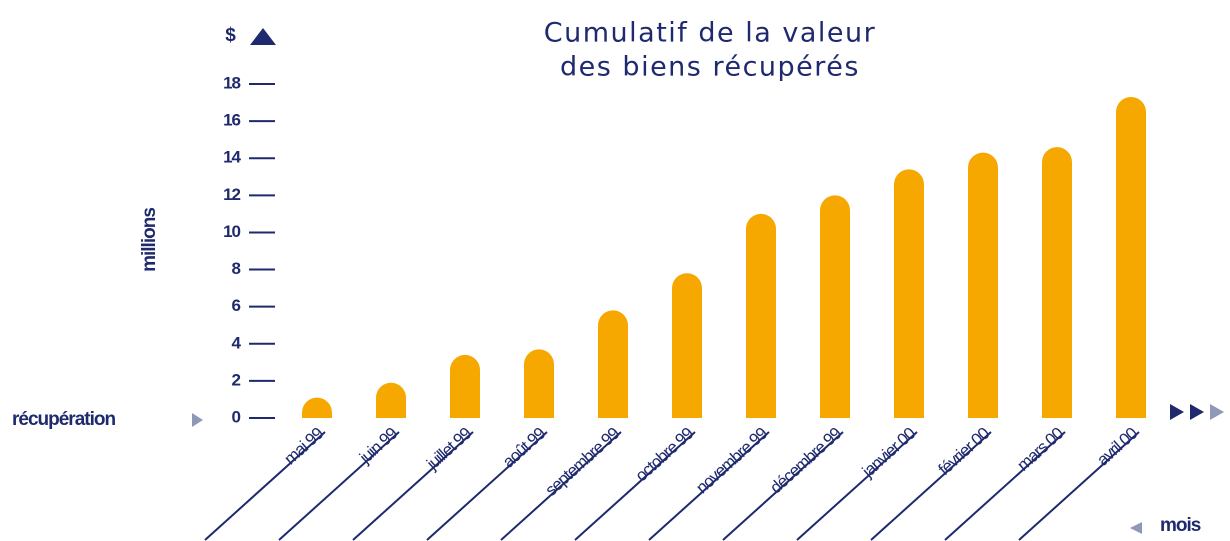  Describe the element at coordinates (236, 416) in the screenshot. I see `y-tick-label: 0` at that location.